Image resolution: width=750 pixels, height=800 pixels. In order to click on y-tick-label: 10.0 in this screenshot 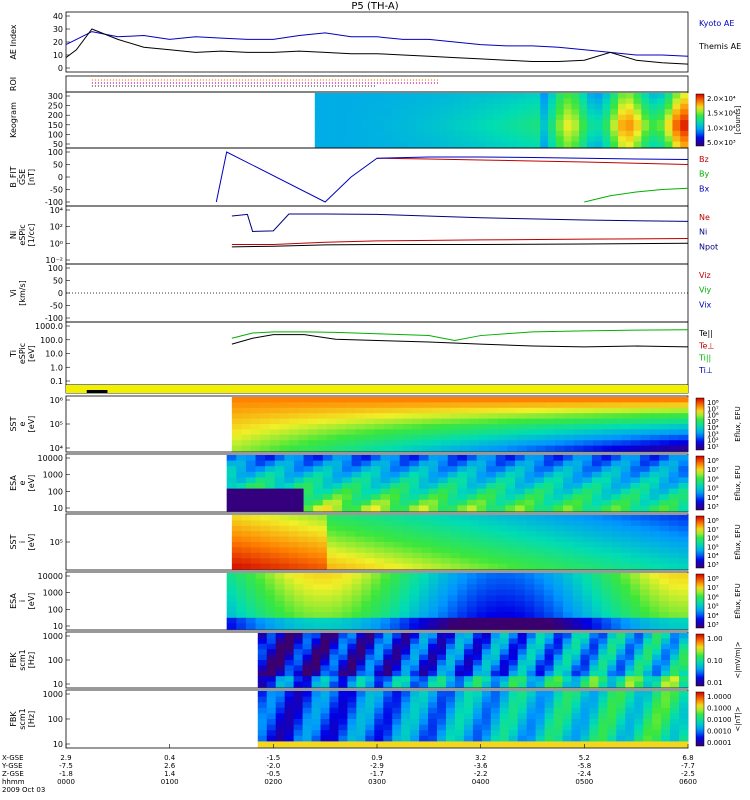, I will do `click(54, 354)`.